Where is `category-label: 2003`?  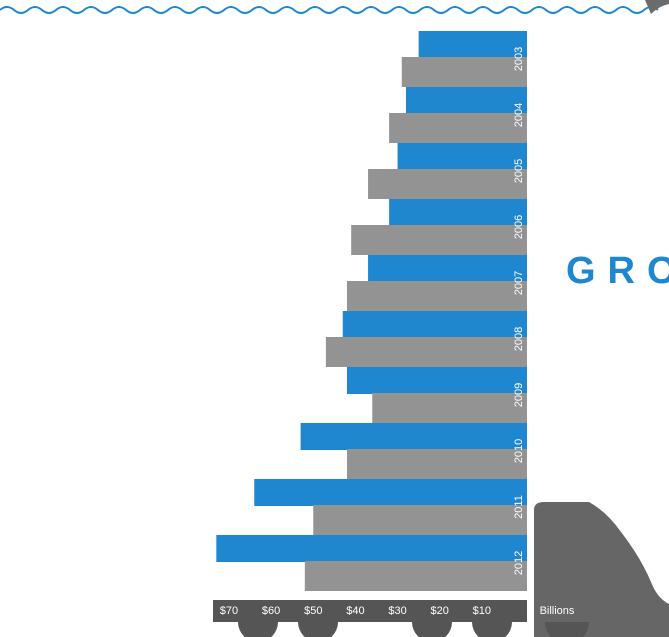 category-label: 2003 is located at coordinates (519, 59).